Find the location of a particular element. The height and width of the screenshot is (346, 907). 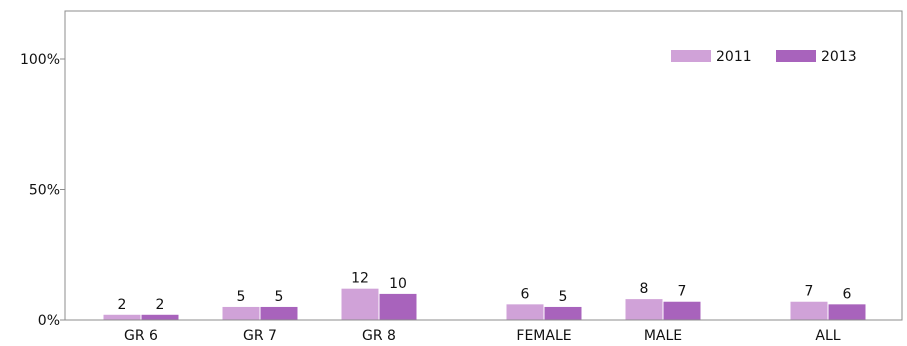

data-label-male-2011: 8 is located at coordinates (644, 289).